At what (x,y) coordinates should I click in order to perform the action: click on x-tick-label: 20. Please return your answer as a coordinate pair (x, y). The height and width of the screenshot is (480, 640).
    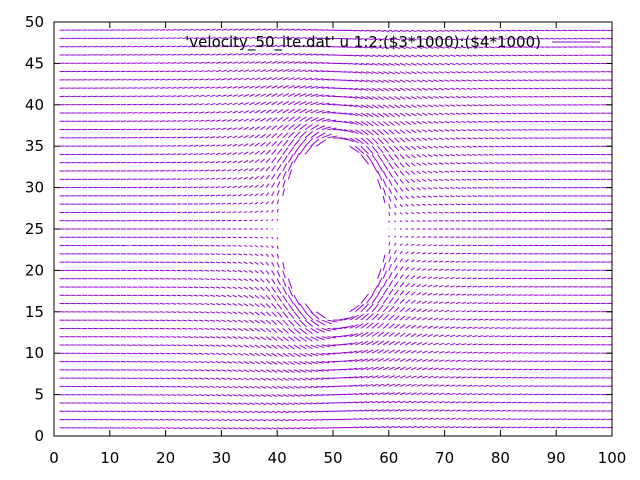
    Looking at the image, I should click on (165, 458).